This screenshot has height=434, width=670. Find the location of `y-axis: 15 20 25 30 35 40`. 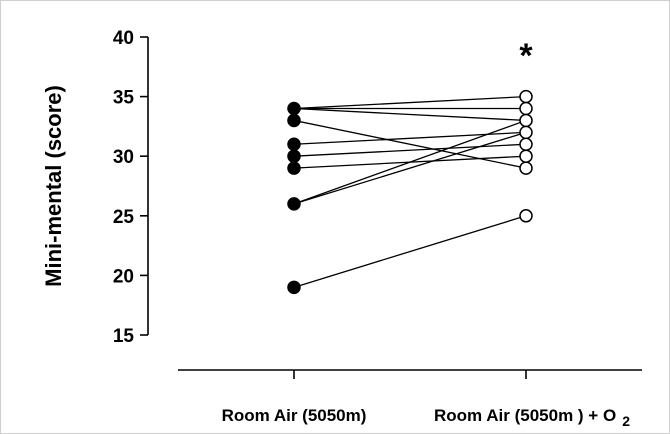

y-axis: 15 20 25 30 35 40 is located at coordinates (131, 187).